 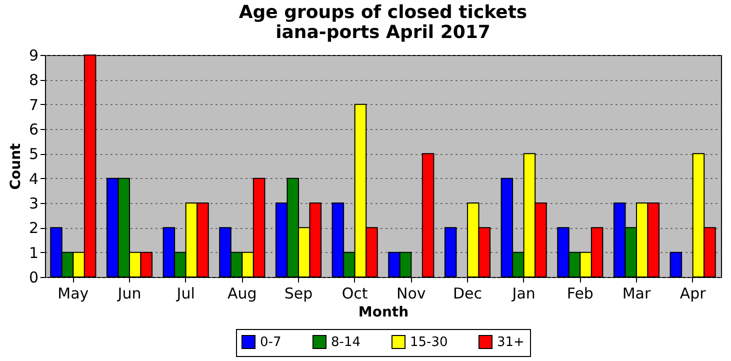 What do you see at coordinates (383, 312) in the screenshot?
I see `x-axis-title: Month` at bounding box center [383, 312].